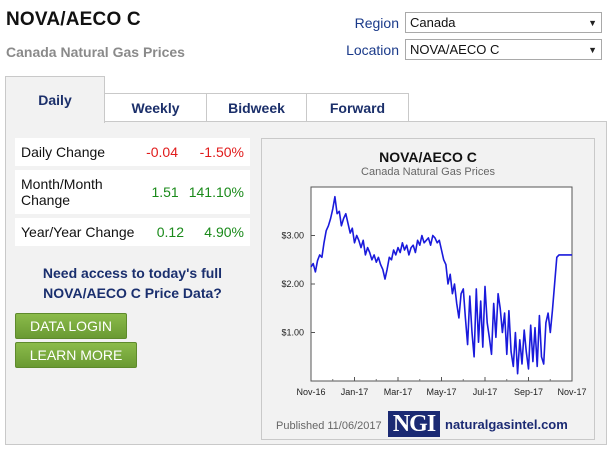  I want to click on location-row: Location NOVA/AECO C ▼, so click(474, 49).